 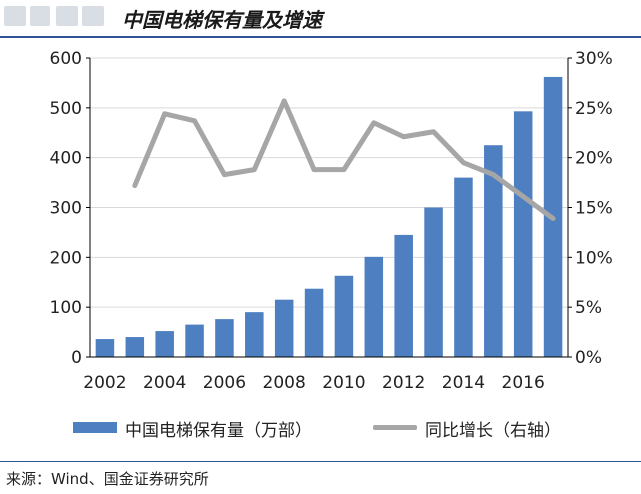 I want to click on source-note: 来源：Wind、国金证券研究所, so click(x=107, y=479).